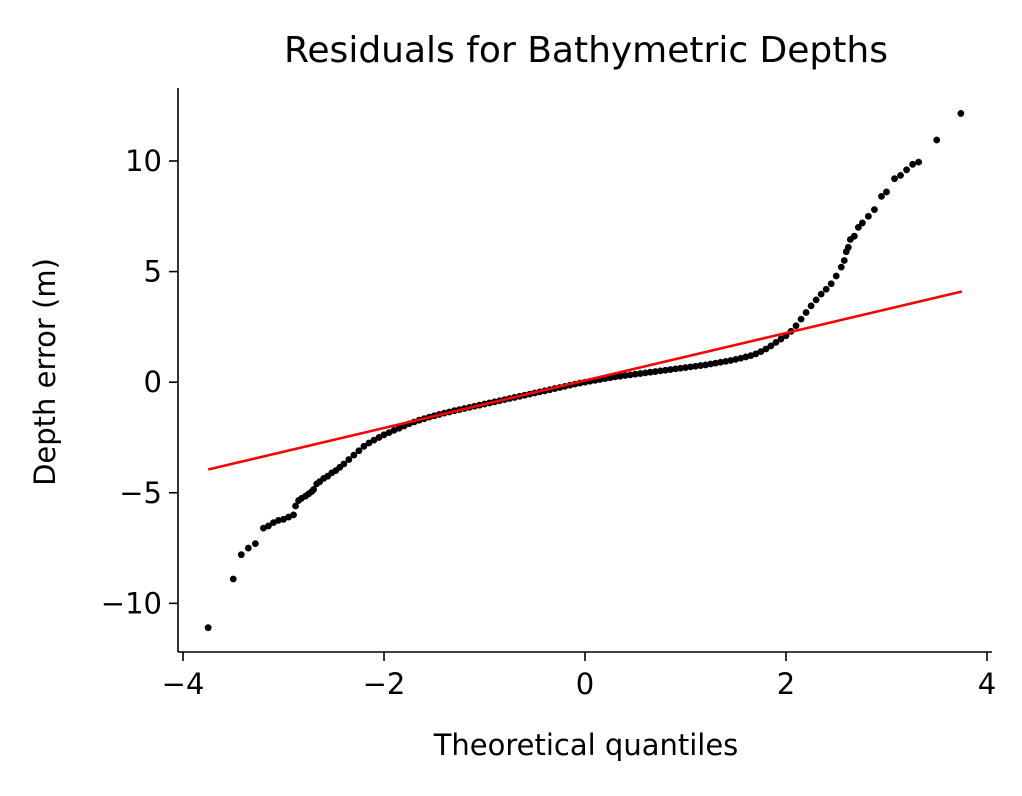  Describe the element at coordinates (143, 161) in the screenshot. I see `y-tick-label: 10` at that location.